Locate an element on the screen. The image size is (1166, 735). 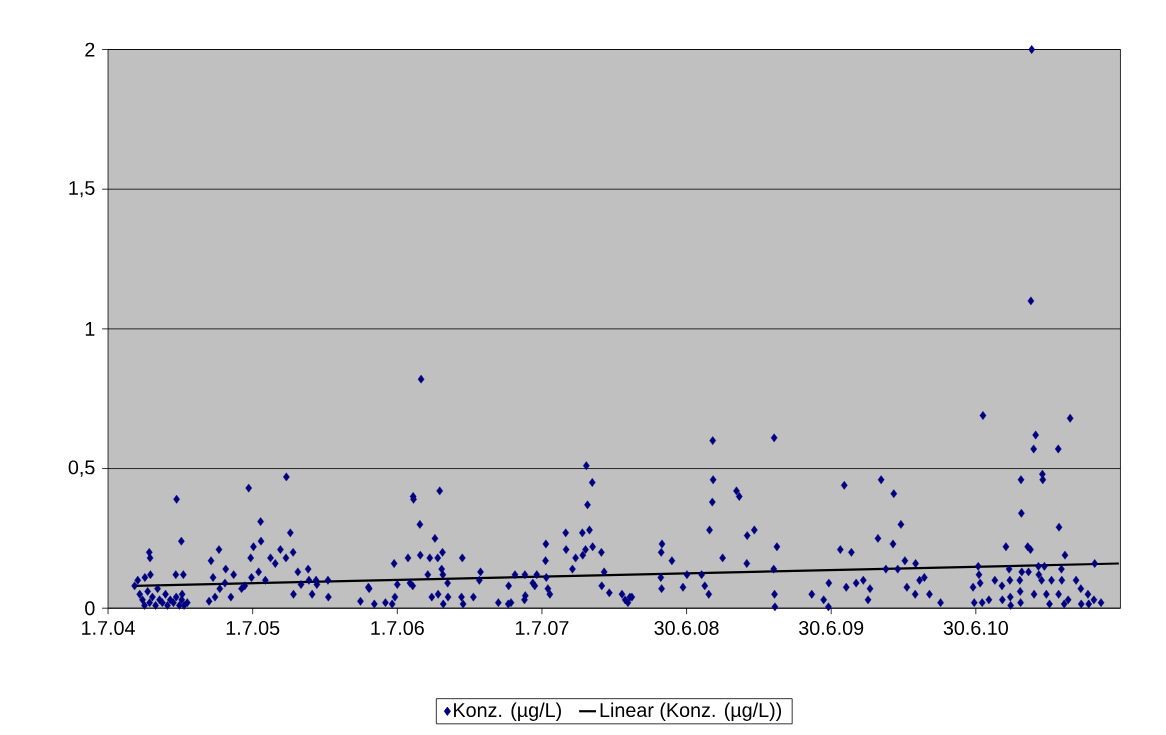
x-tick-label: 30.6.10 is located at coordinates (975, 627).